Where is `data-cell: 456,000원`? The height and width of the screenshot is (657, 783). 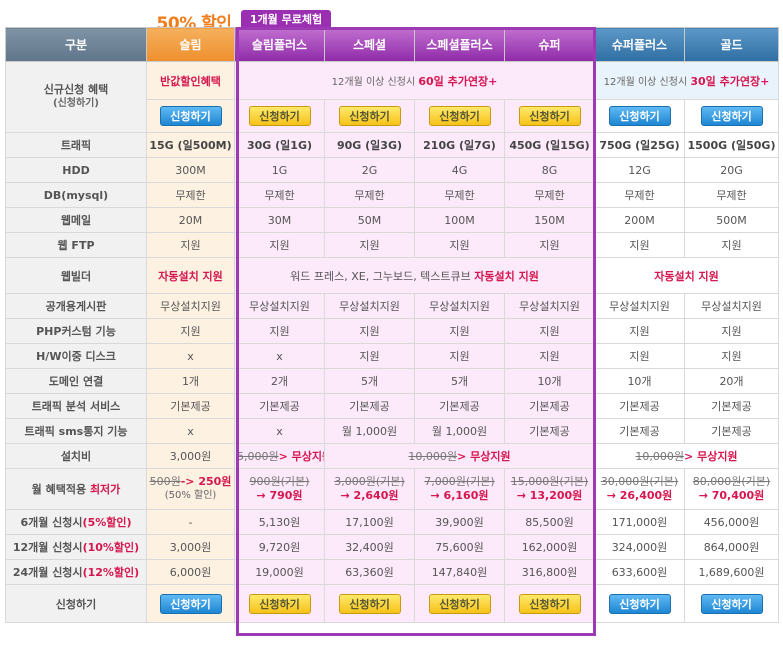
data-cell: 456,000원 is located at coordinates (731, 522).